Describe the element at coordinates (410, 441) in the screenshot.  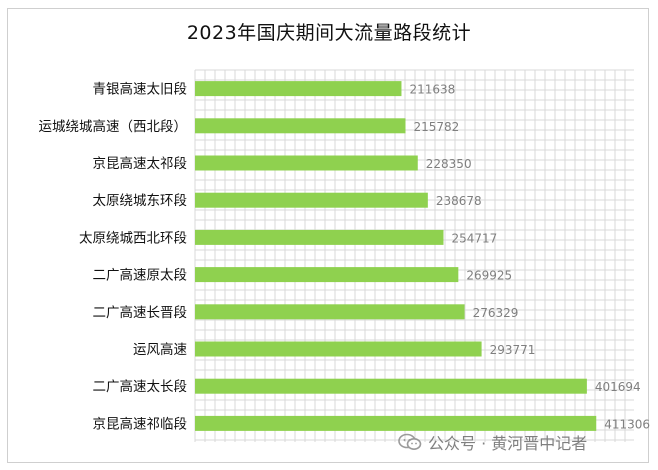
I see `wechat-icon` at that location.